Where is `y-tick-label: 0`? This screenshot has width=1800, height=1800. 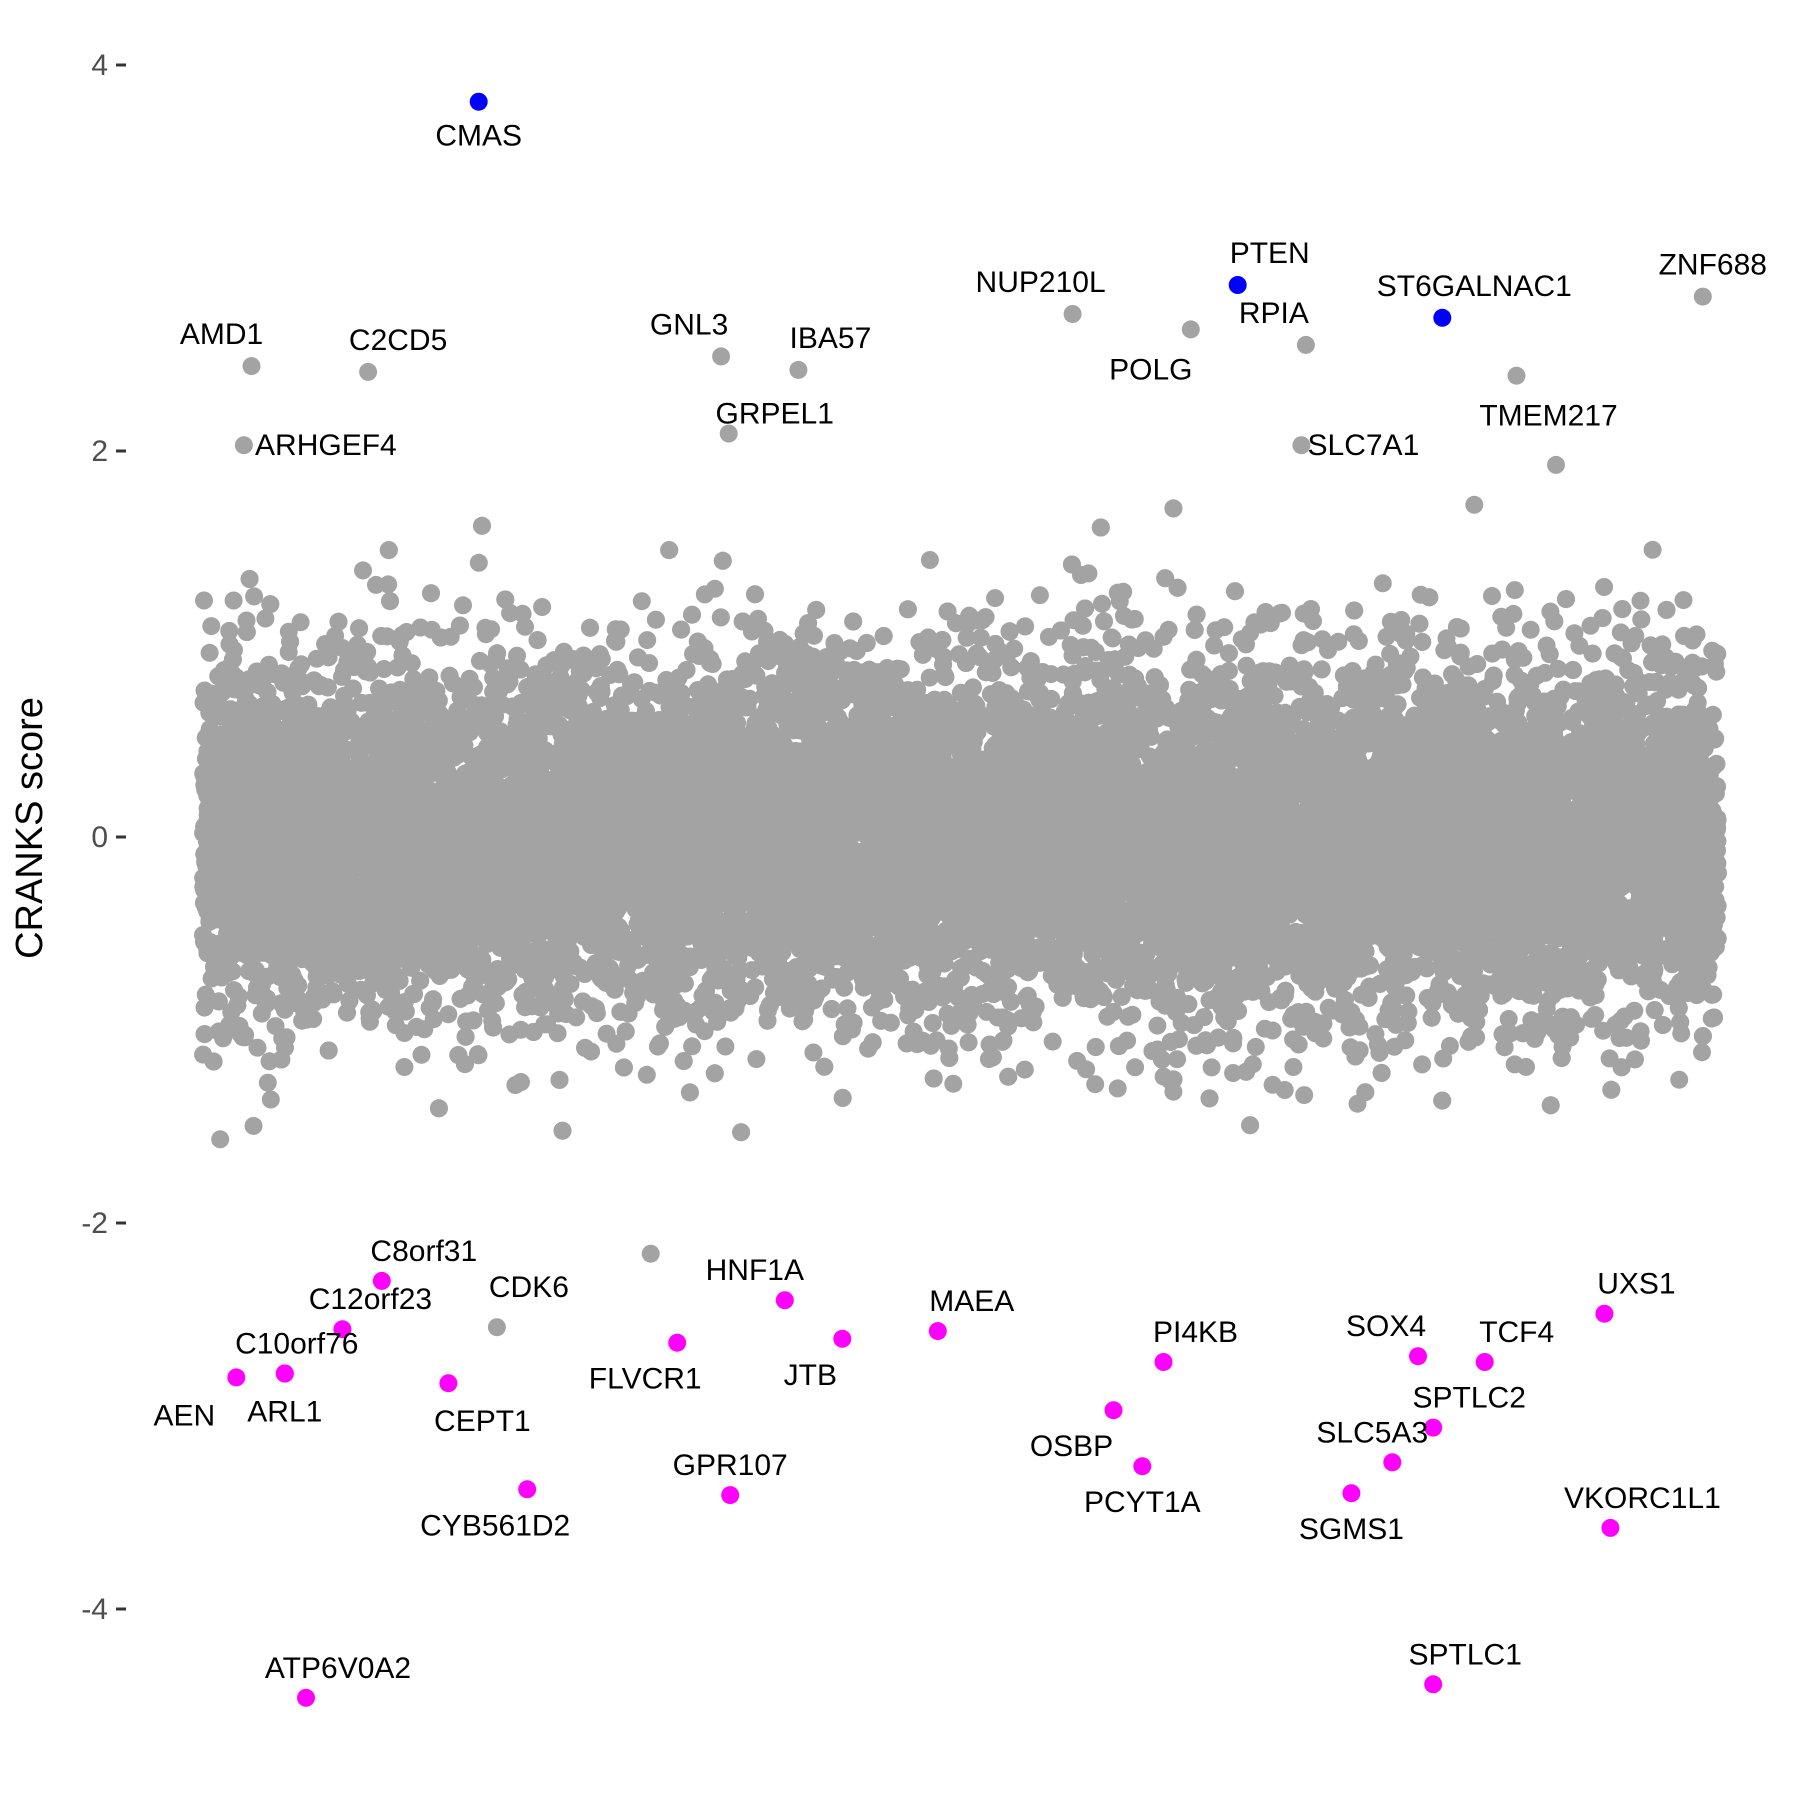
y-tick-label: 0 is located at coordinates (99, 837).